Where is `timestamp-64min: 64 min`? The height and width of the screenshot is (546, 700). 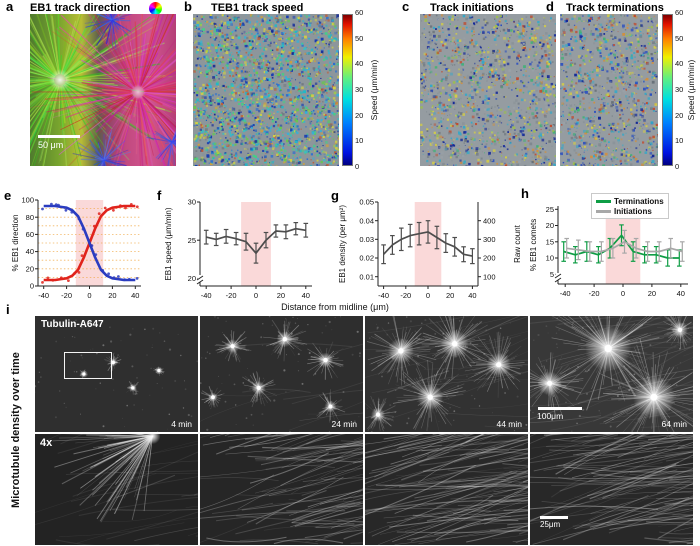 timestamp-64min: 64 min is located at coordinates (674, 424).